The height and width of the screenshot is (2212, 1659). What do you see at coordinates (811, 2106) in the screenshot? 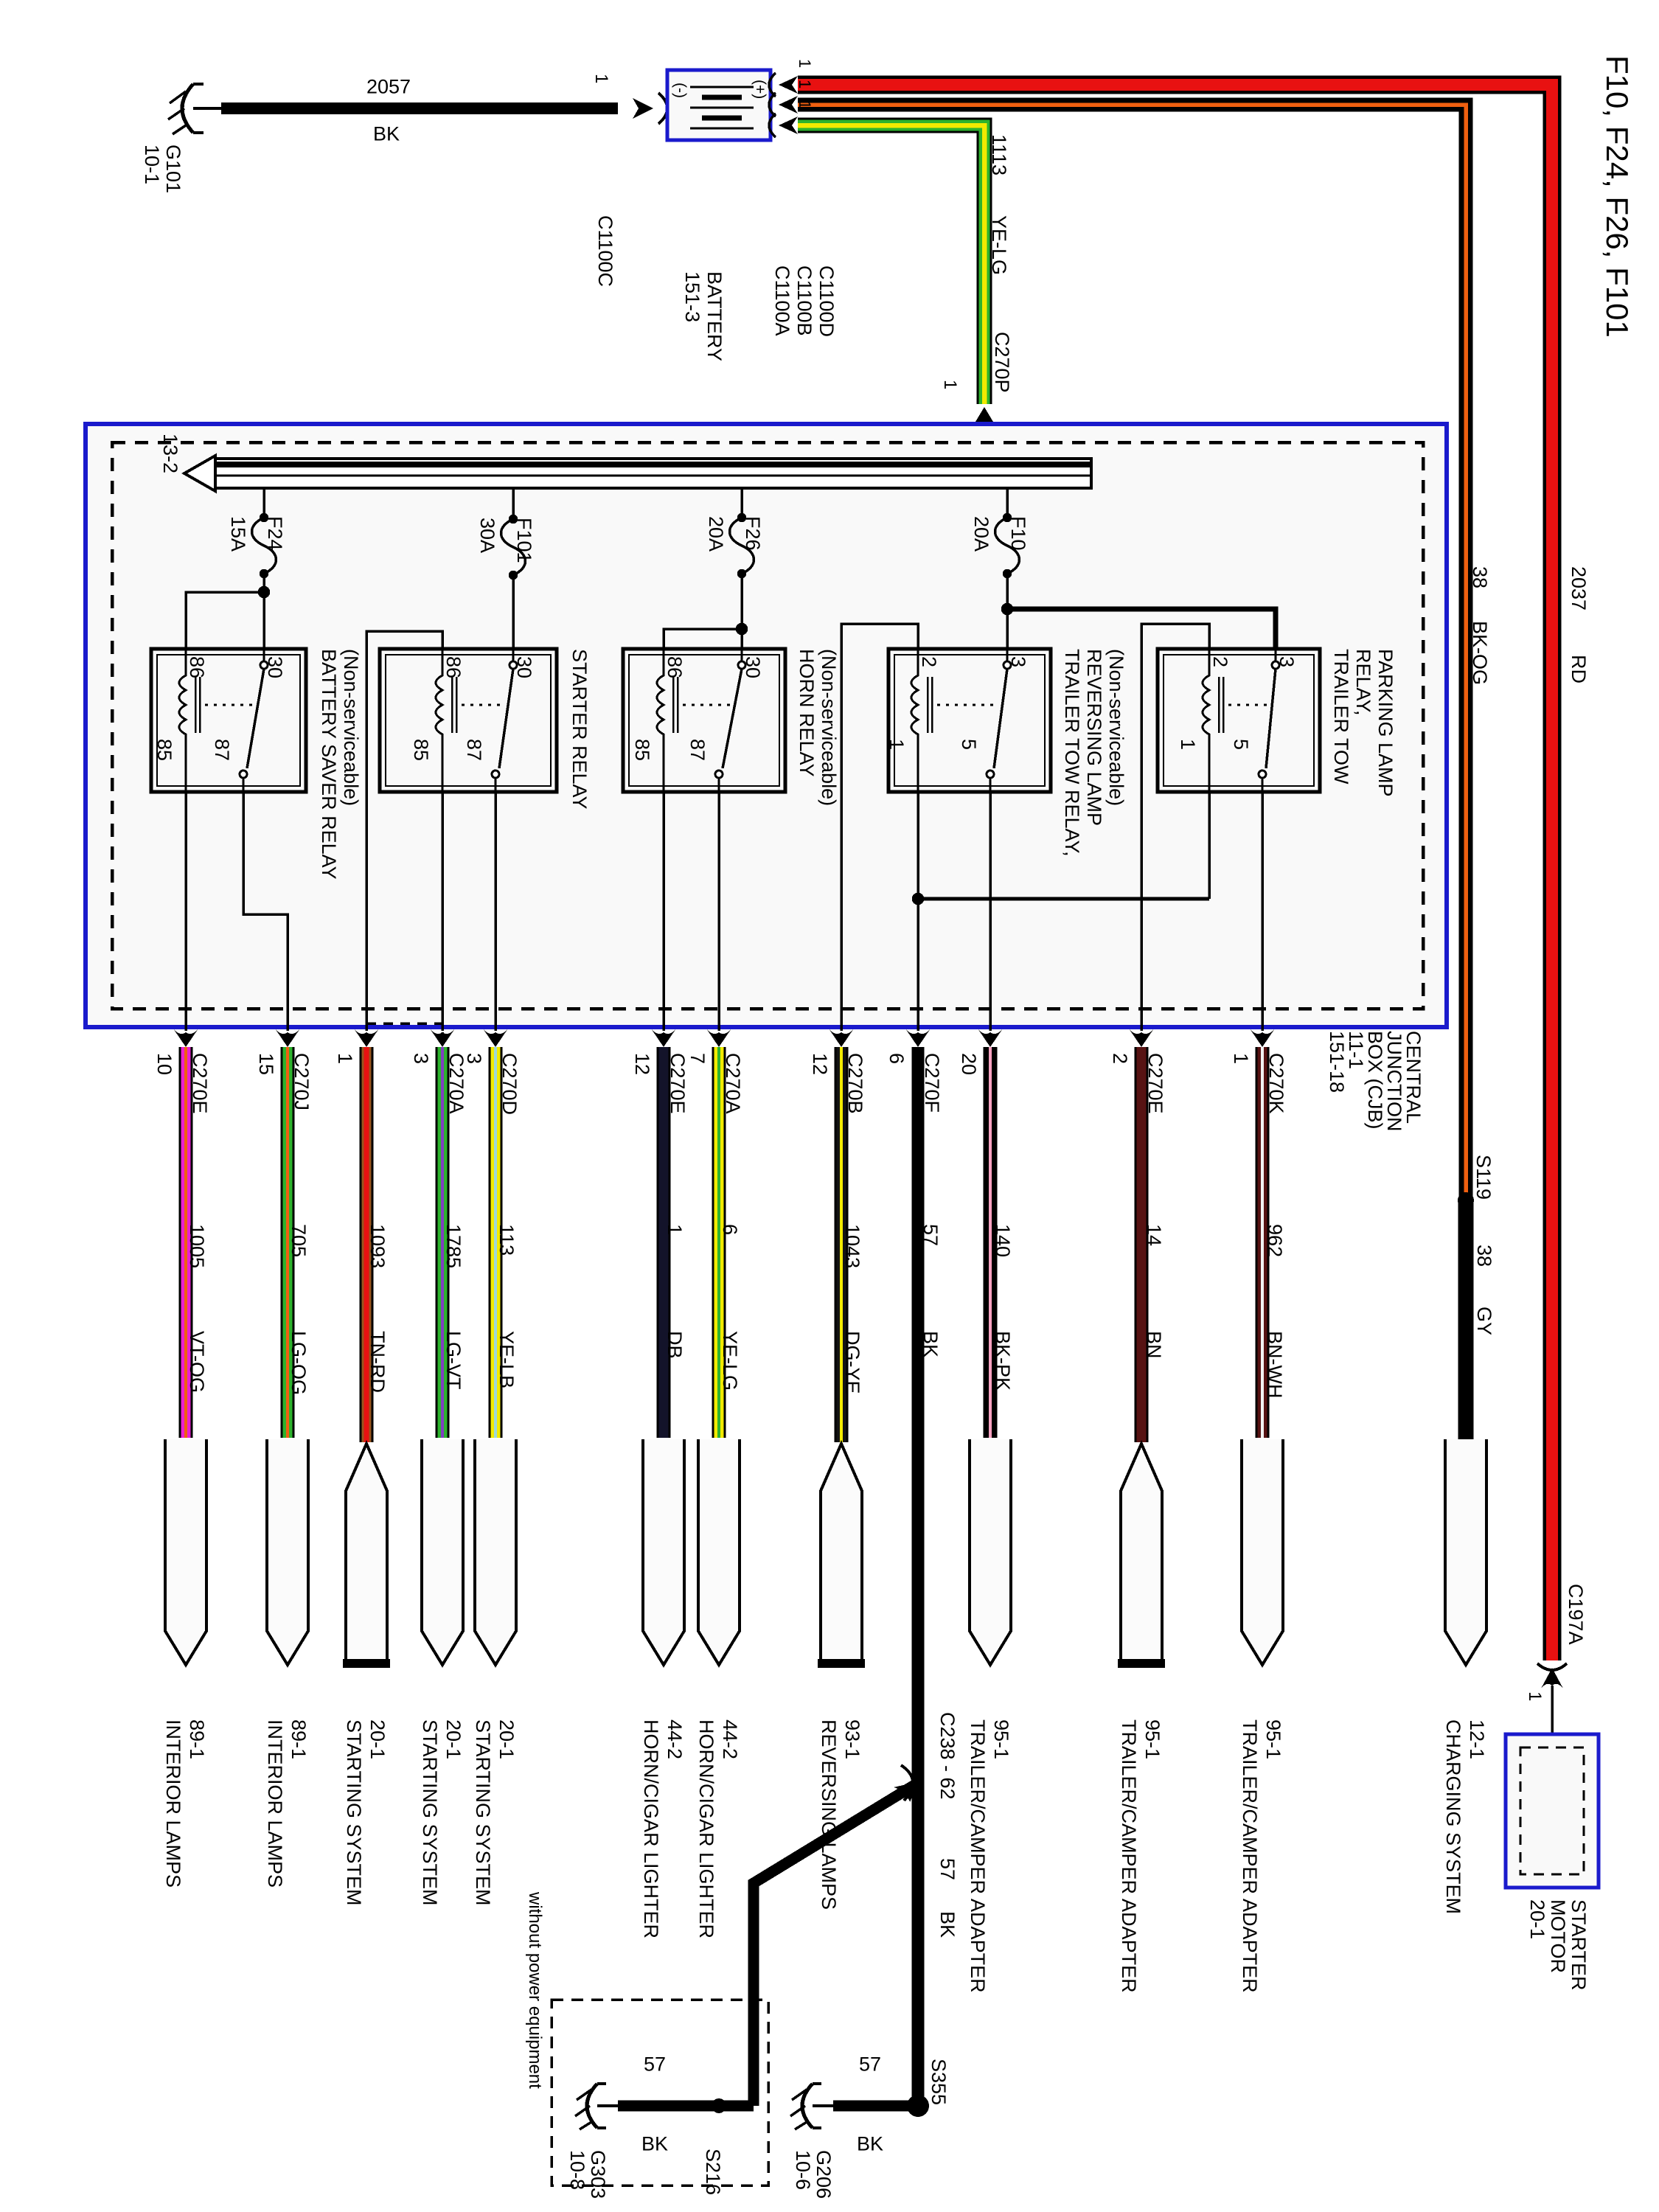
I see `ground-g206-symbol` at bounding box center [811, 2106].